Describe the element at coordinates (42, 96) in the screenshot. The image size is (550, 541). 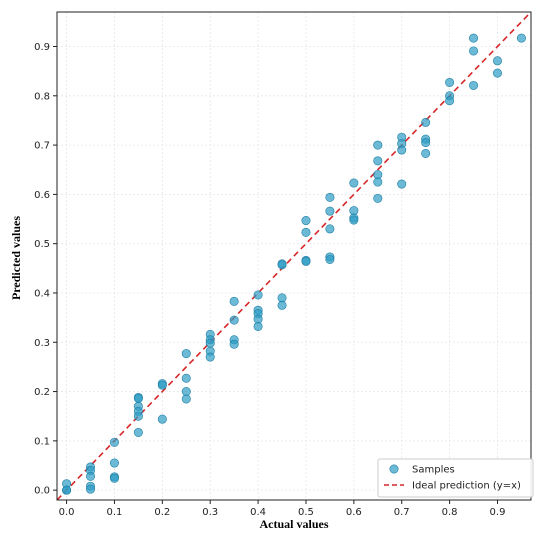
I see `y-tick-label: 0.8` at that location.